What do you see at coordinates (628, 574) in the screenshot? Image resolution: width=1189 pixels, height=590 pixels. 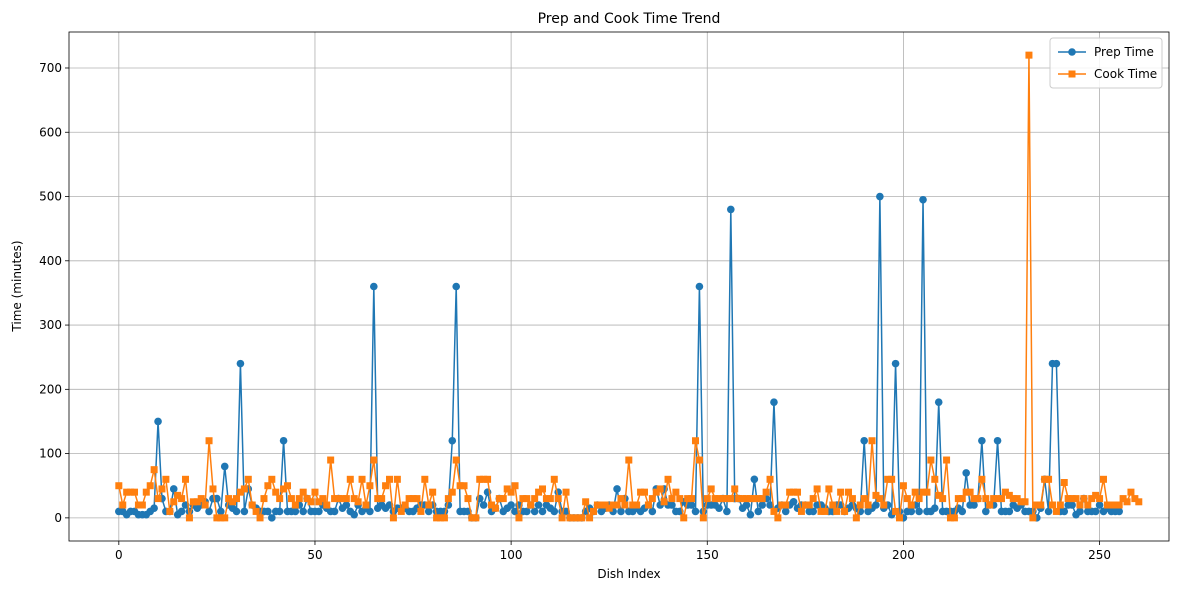 I see `x-axis-label: Dish Index` at bounding box center [628, 574].